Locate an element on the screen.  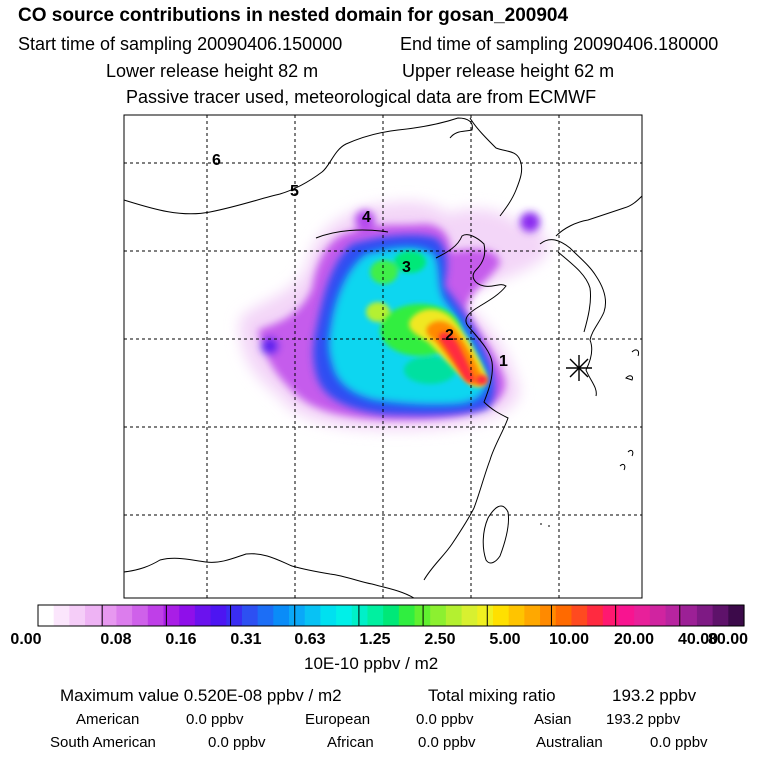
colorbar-tick-label: 20.00 is located at coordinates (634, 639).